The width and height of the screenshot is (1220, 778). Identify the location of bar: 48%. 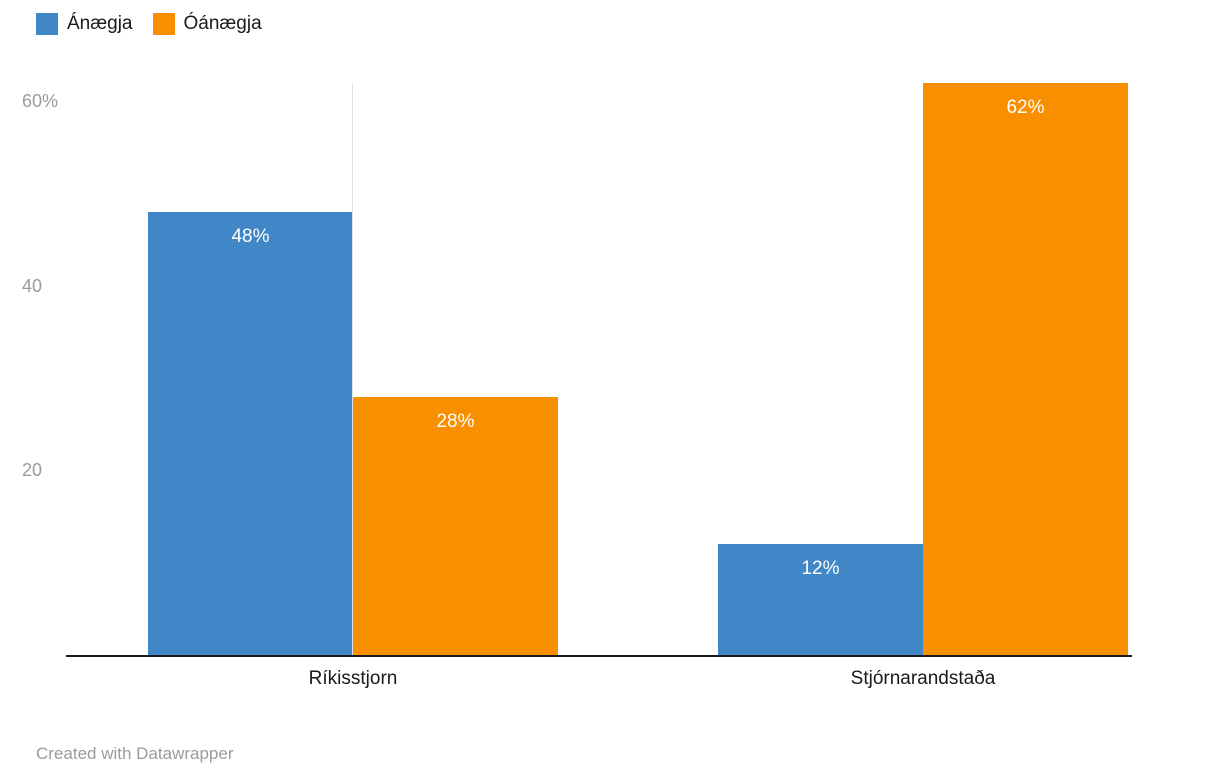
(250, 433).